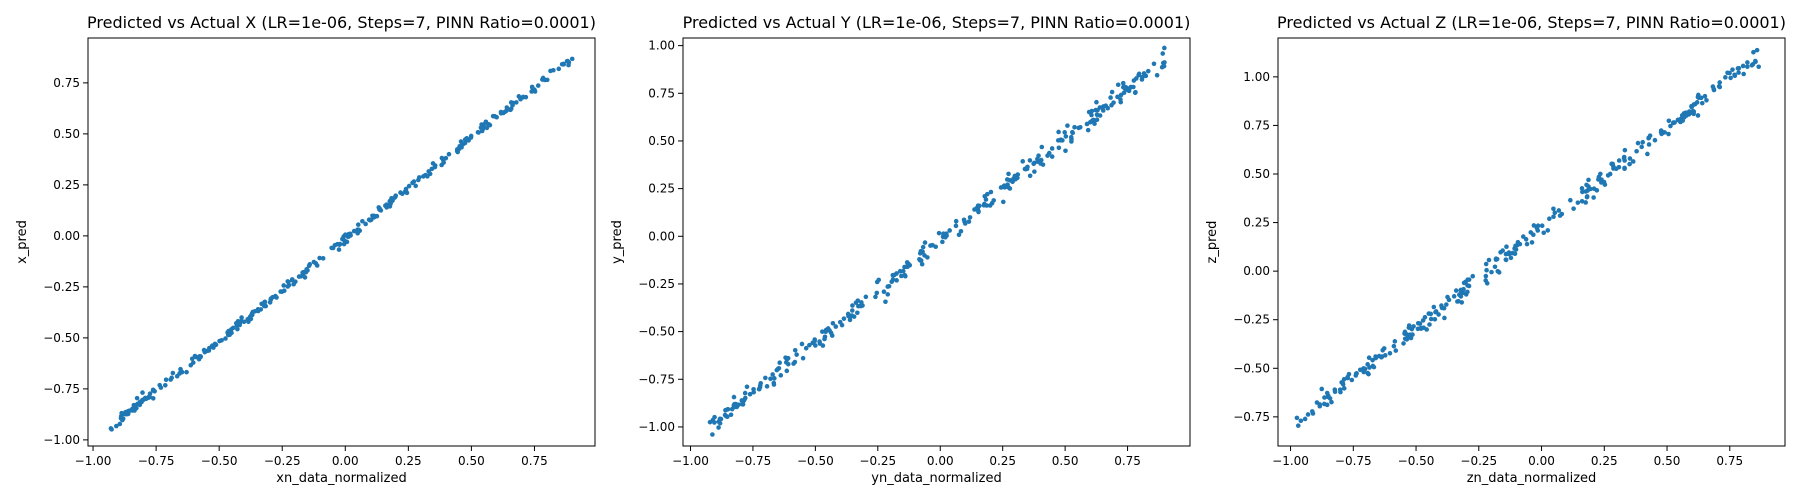  What do you see at coordinates (815, 461) in the screenshot?
I see `x-tick-label: −0.50` at bounding box center [815, 461].